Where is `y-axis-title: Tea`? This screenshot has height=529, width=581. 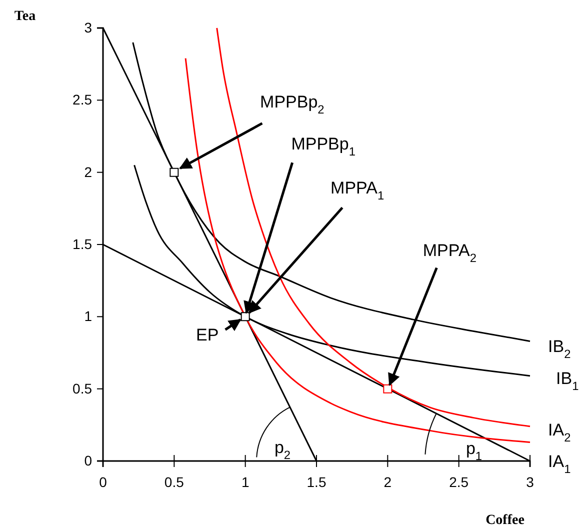
y-axis-title: Tea is located at coordinates (25, 16).